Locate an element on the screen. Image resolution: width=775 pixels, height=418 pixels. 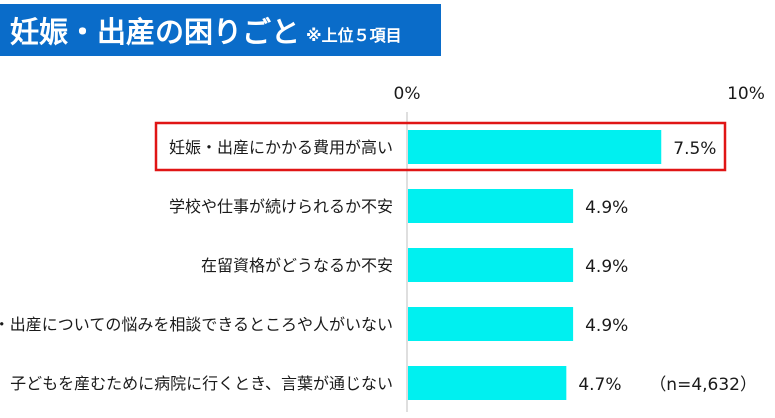
title-banner: 妊娠・出産の困りごと ※上位５項目 is located at coordinates (220, 30).